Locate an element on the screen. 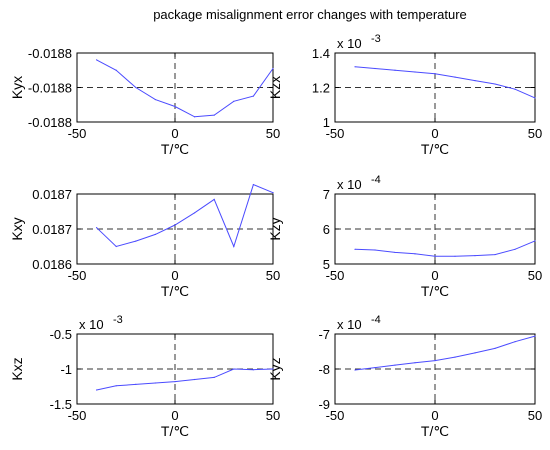  y-axis-label: Kzx is located at coordinates (275, 87).